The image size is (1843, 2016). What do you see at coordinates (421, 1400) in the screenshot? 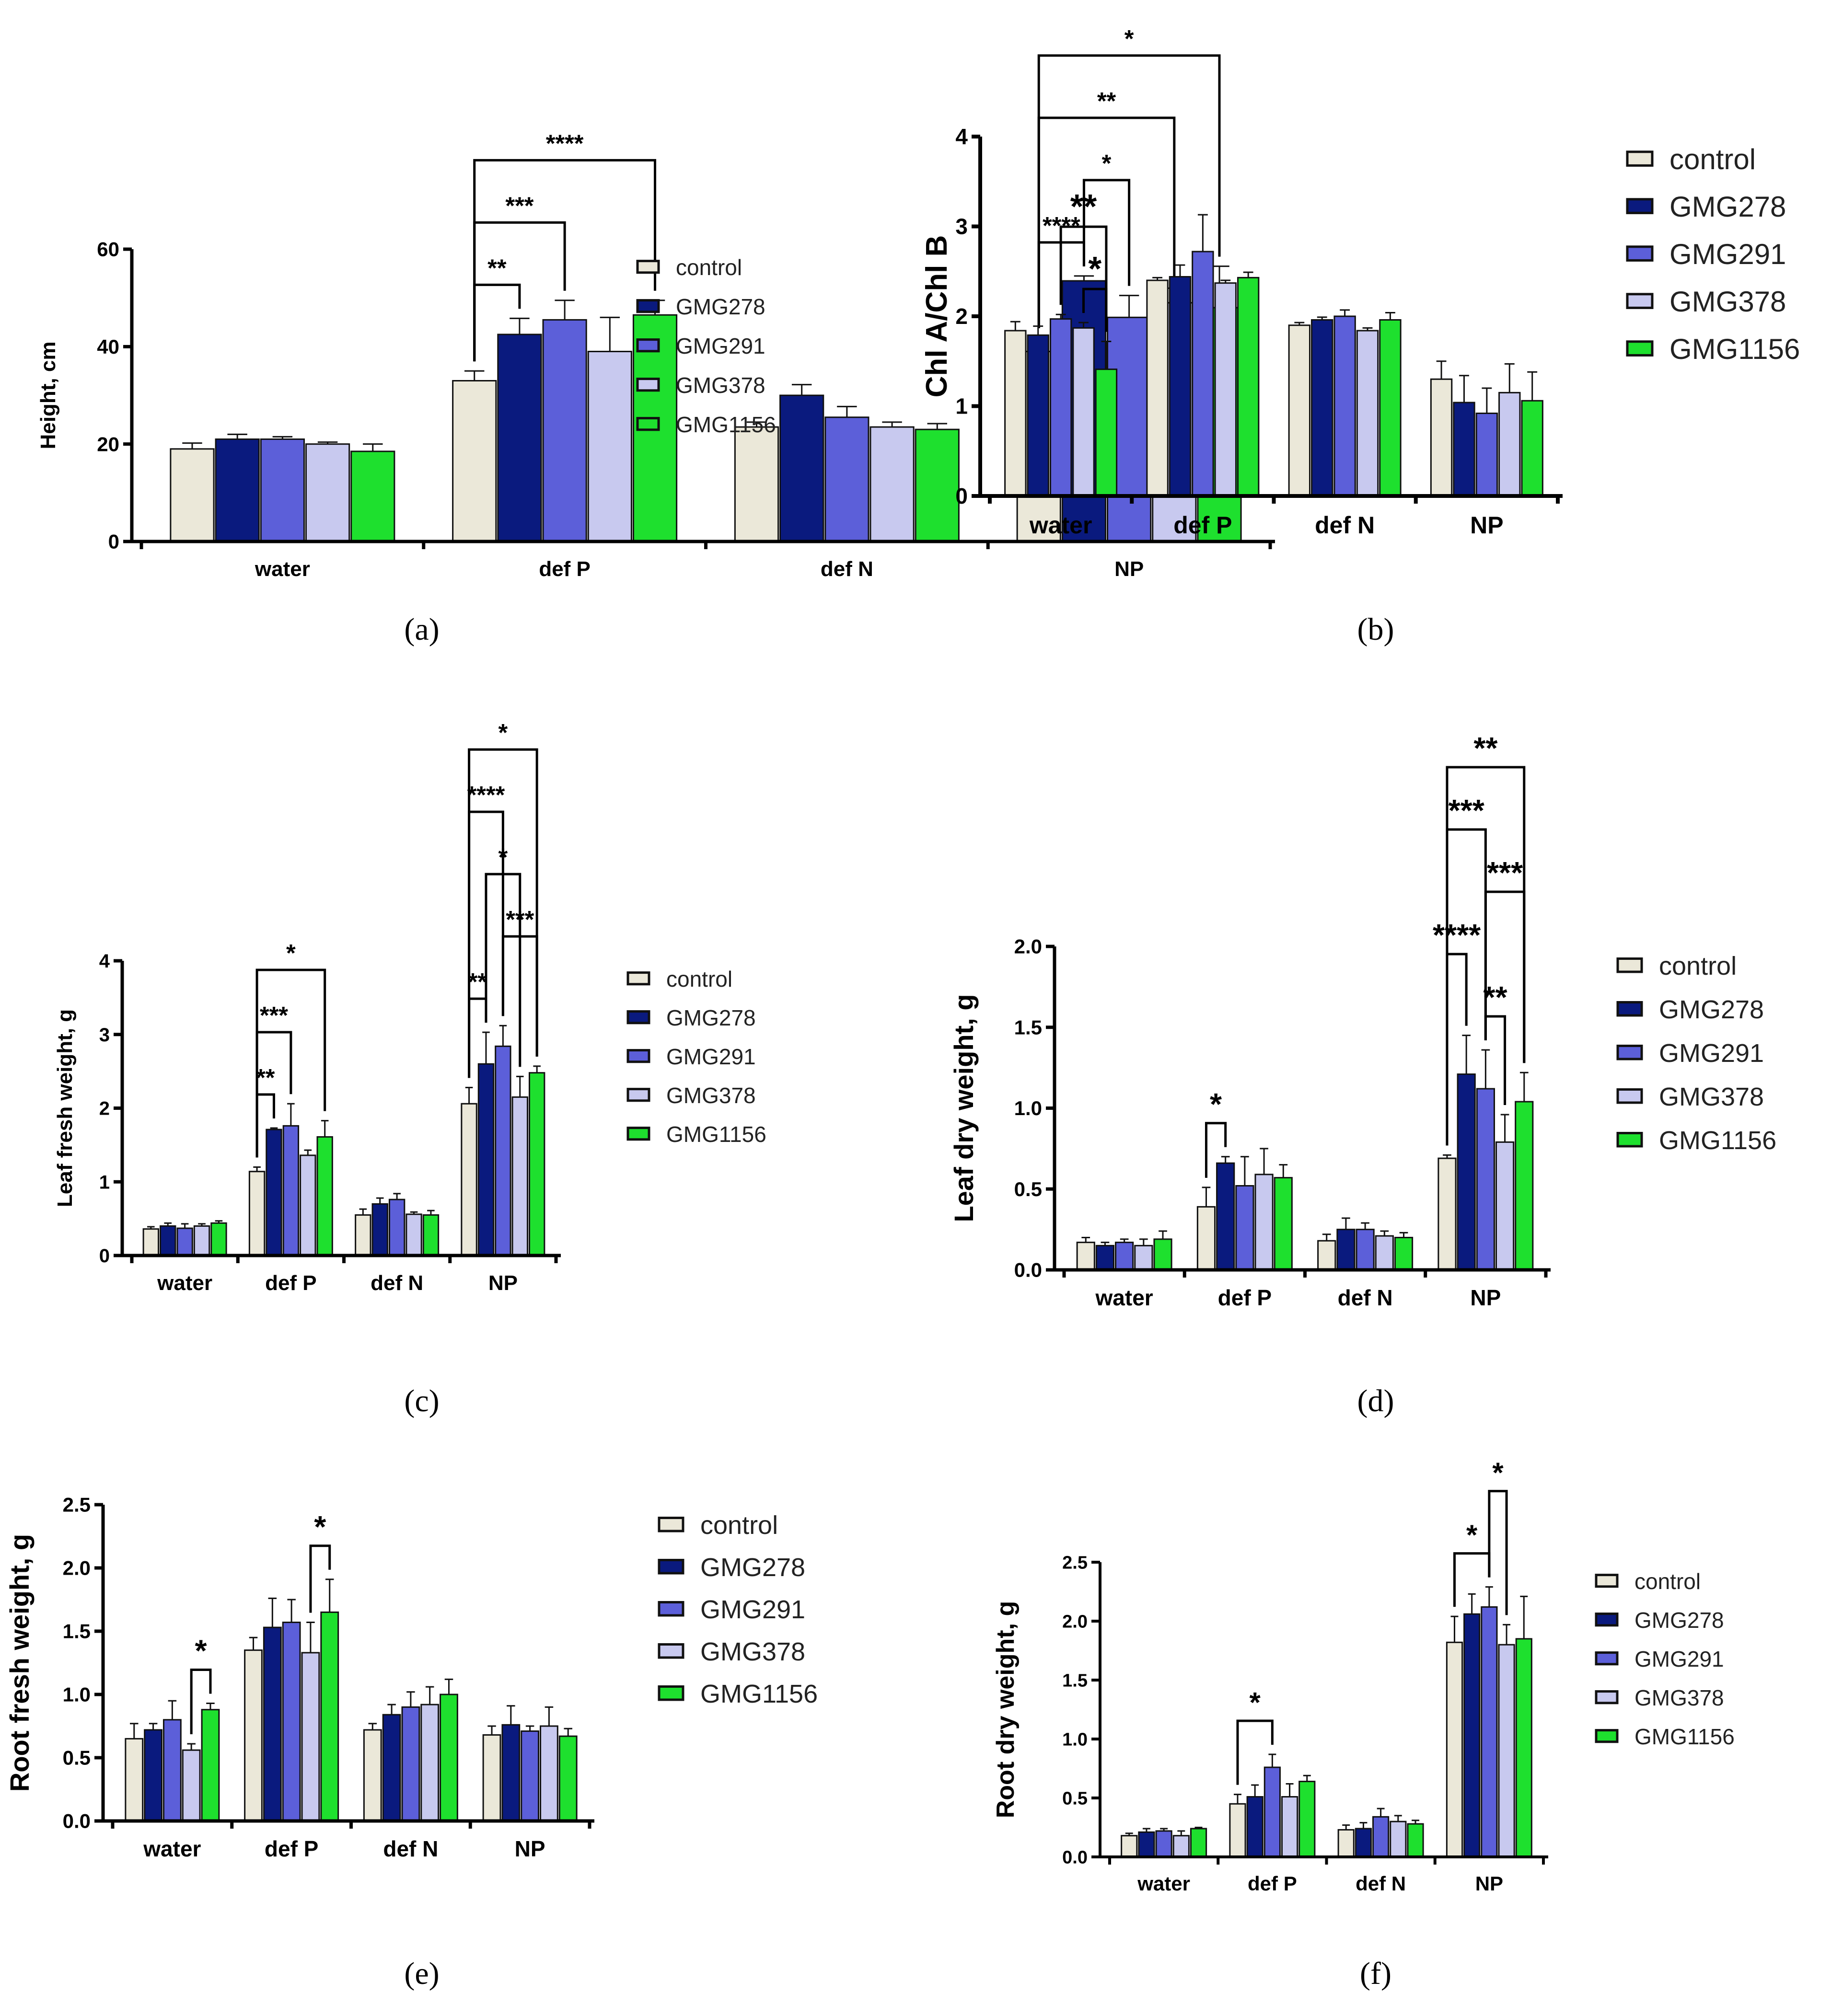
I see `panel-caption: (c)` at bounding box center [421, 1400].